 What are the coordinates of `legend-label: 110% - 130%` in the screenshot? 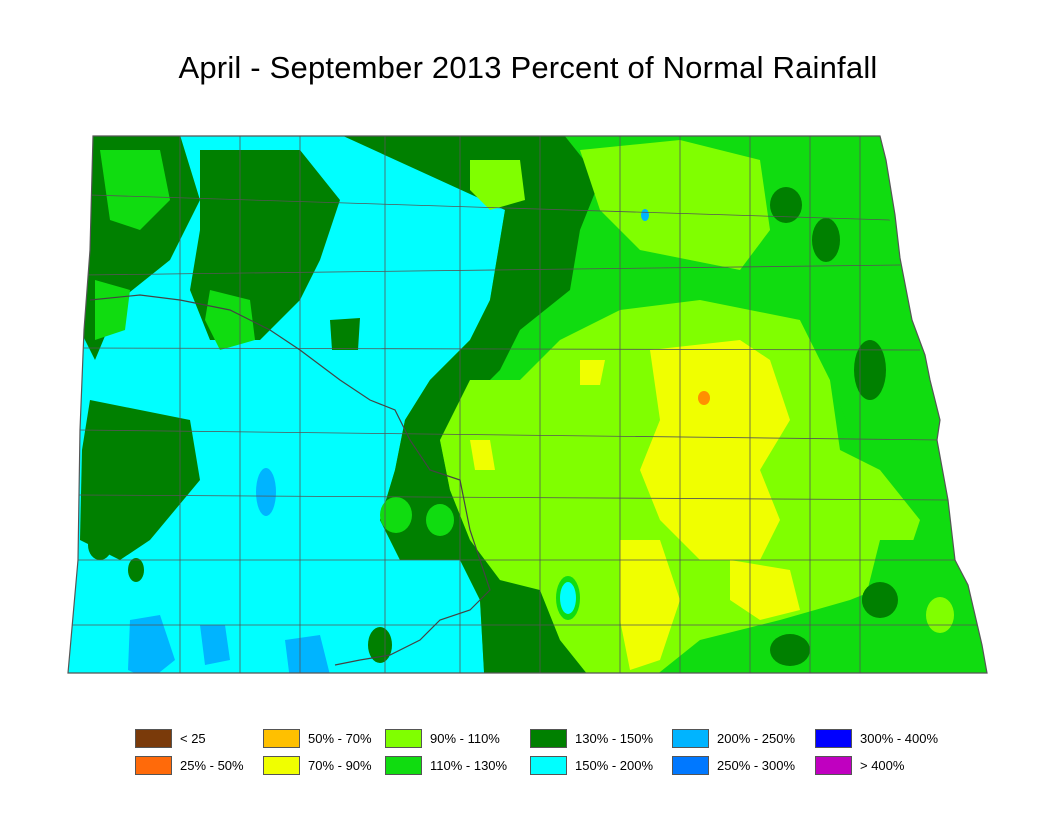 It's located at (469, 765).